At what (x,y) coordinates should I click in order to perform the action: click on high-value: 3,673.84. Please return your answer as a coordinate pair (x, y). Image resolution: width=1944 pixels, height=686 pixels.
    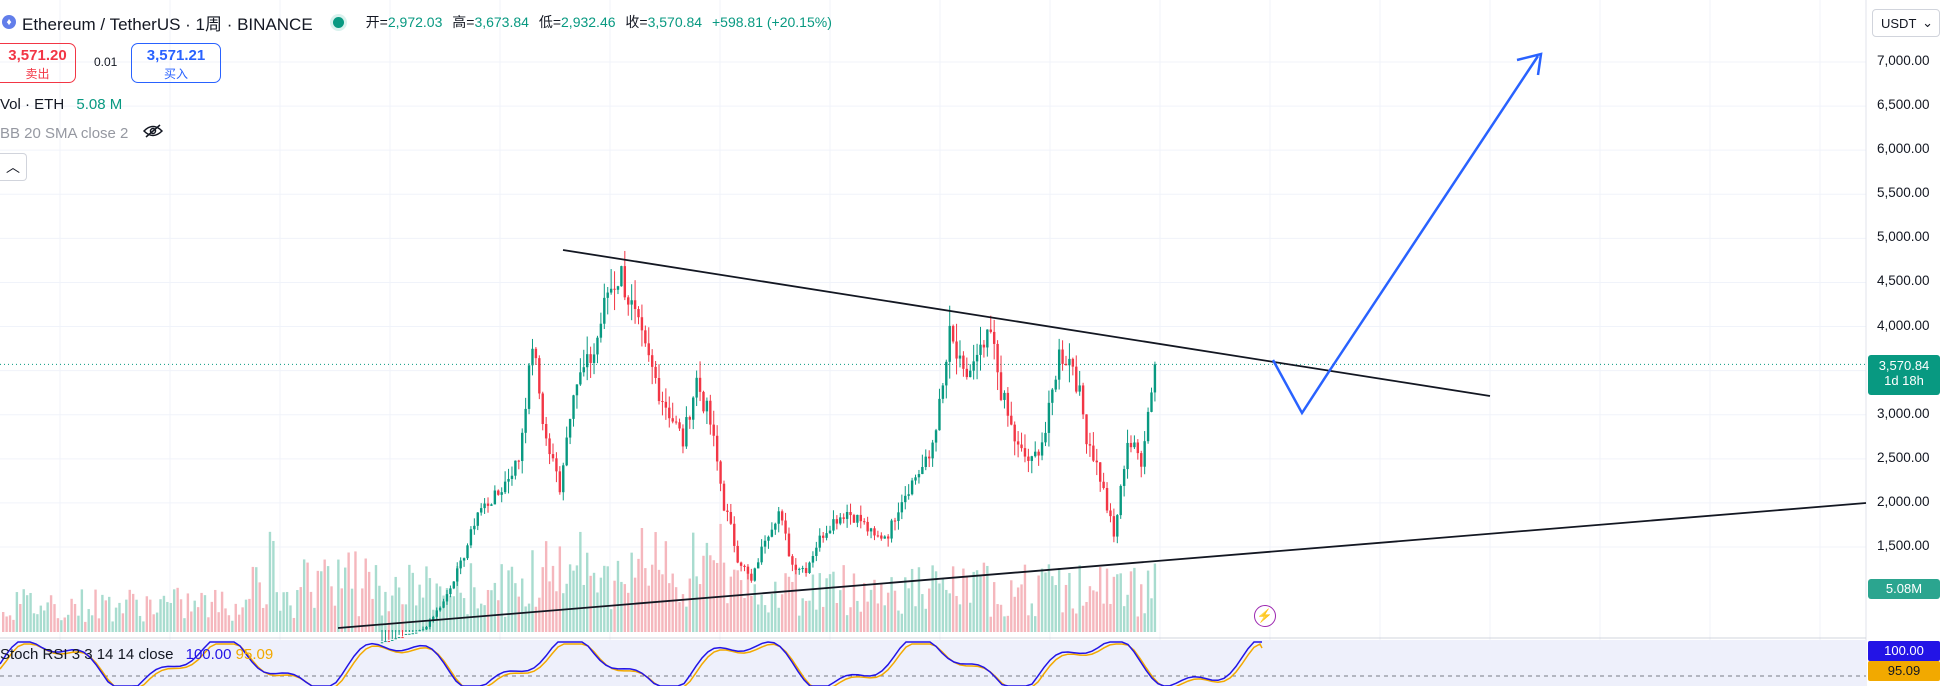
    Looking at the image, I should click on (501, 22).